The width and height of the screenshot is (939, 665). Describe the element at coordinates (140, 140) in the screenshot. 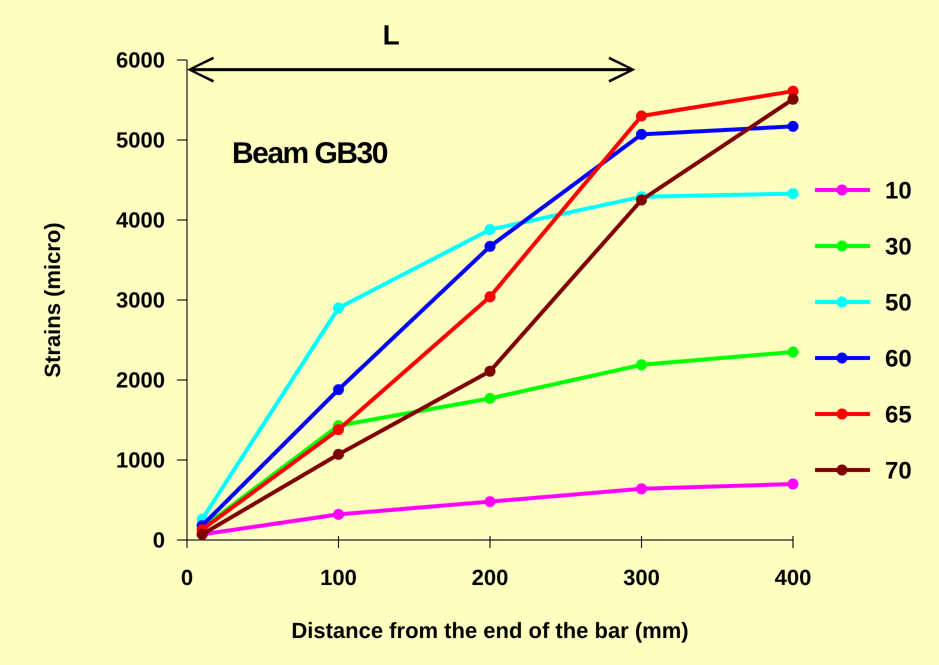

I see `y-tick-label: 5000` at that location.